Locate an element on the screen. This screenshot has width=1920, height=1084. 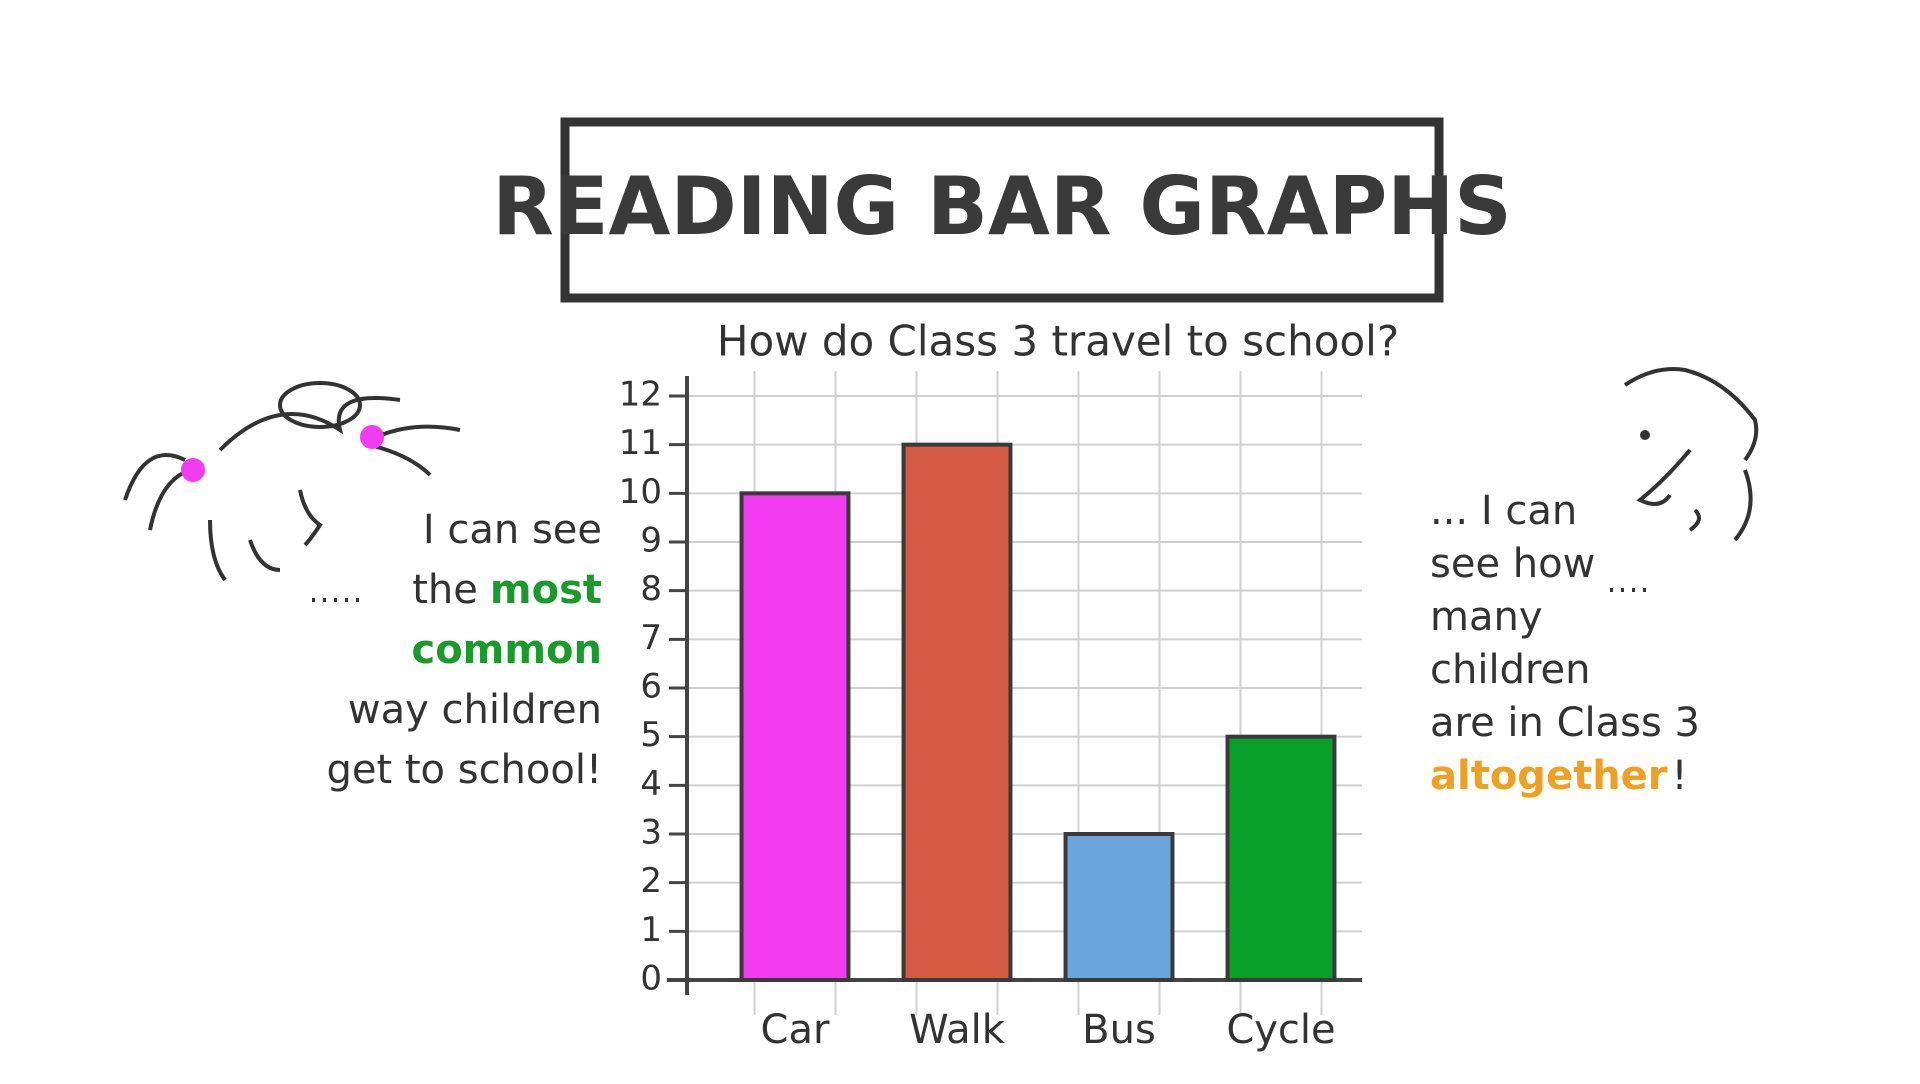
annotation-text: common is located at coordinates (506, 650).